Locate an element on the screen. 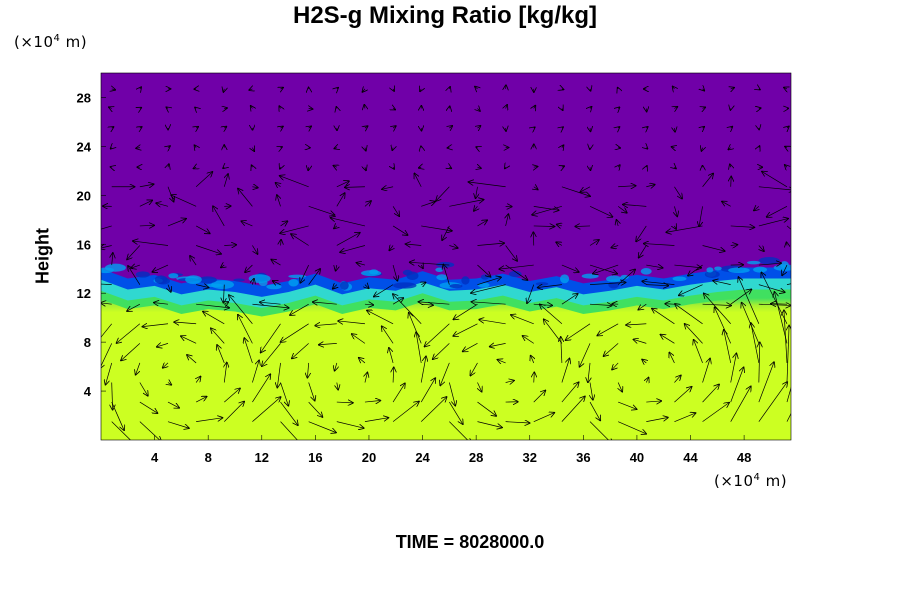 The image size is (900, 600). x-unit-exponent: 4 is located at coordinates (757, 477).